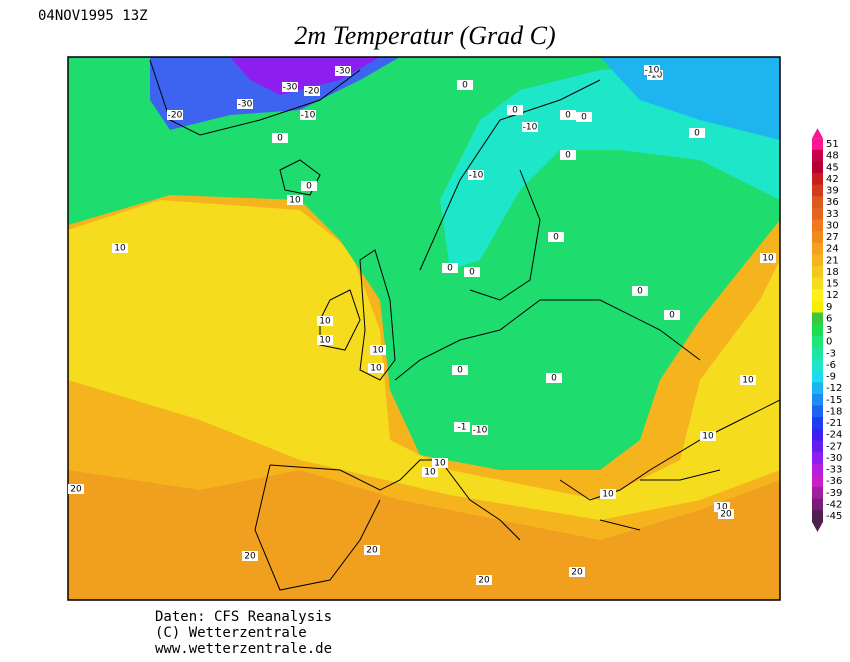 This screenshot has height=662, width=850. Describe the element at coordinates (243, 617) in the screenshot. I see `footer-line: Daten: CFS Reanalysis` at that location.